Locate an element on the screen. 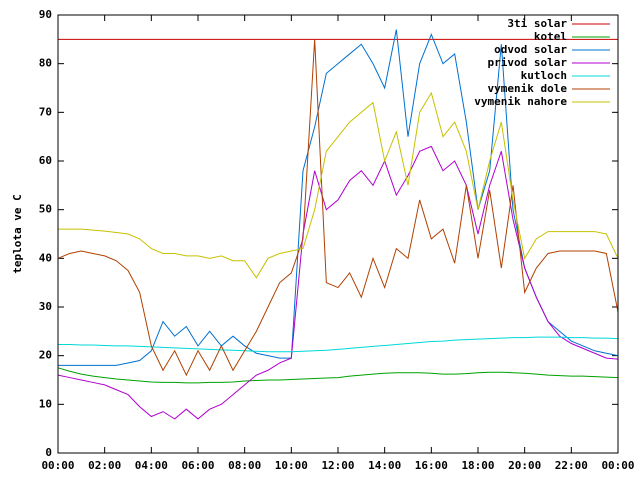 The image size is (640, 480). x-tick-label: 04:00 is located at coordinates (151, 465).